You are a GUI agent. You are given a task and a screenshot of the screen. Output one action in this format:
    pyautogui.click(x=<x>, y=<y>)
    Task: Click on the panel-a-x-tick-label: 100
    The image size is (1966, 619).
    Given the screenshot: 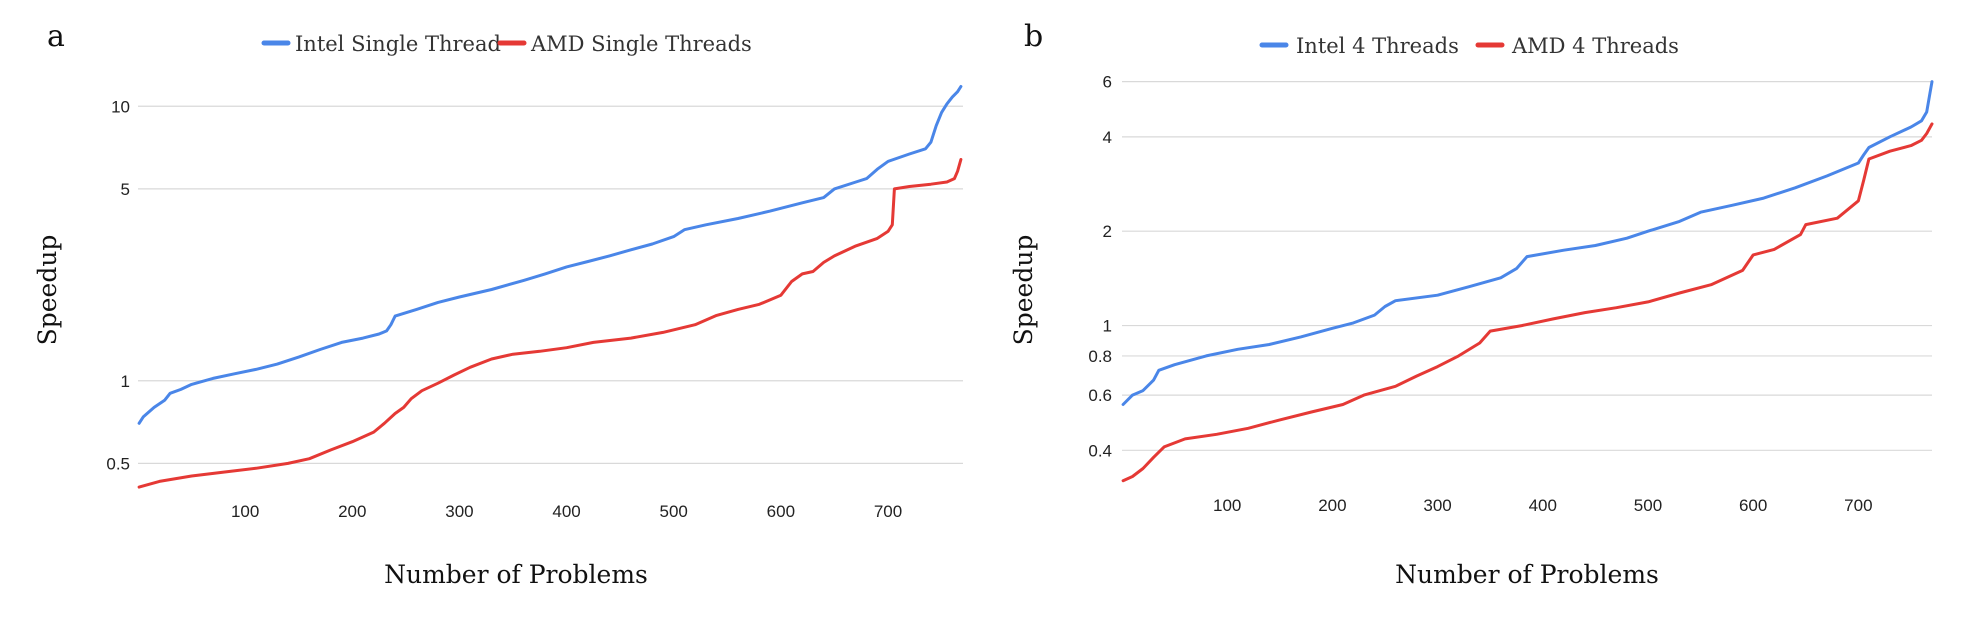 What is the action you would take?
    pyautogui.click(x=245, y=511)
    